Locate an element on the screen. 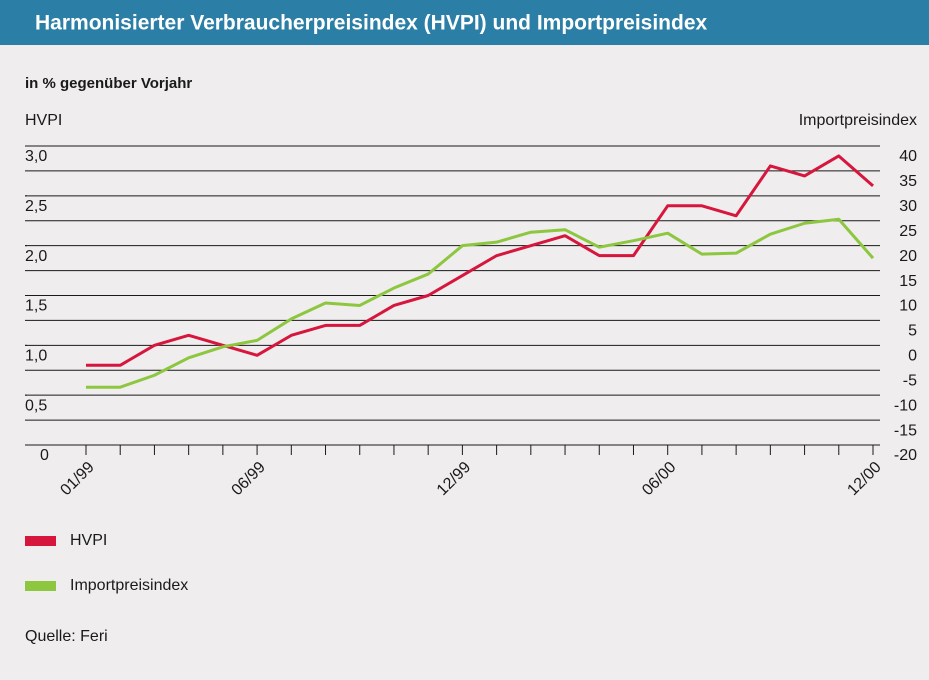 Image resolution: width=929 pixels, height=680 pixels. legend-label: HVPI is located at coordinates (88, 540).